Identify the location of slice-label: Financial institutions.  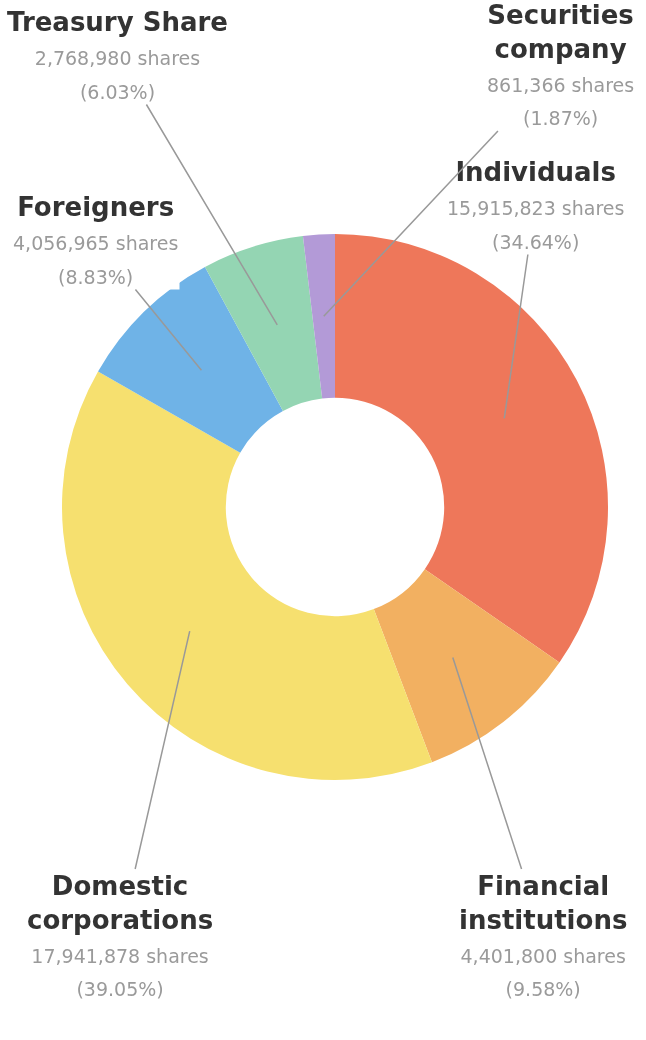
(543, 903).